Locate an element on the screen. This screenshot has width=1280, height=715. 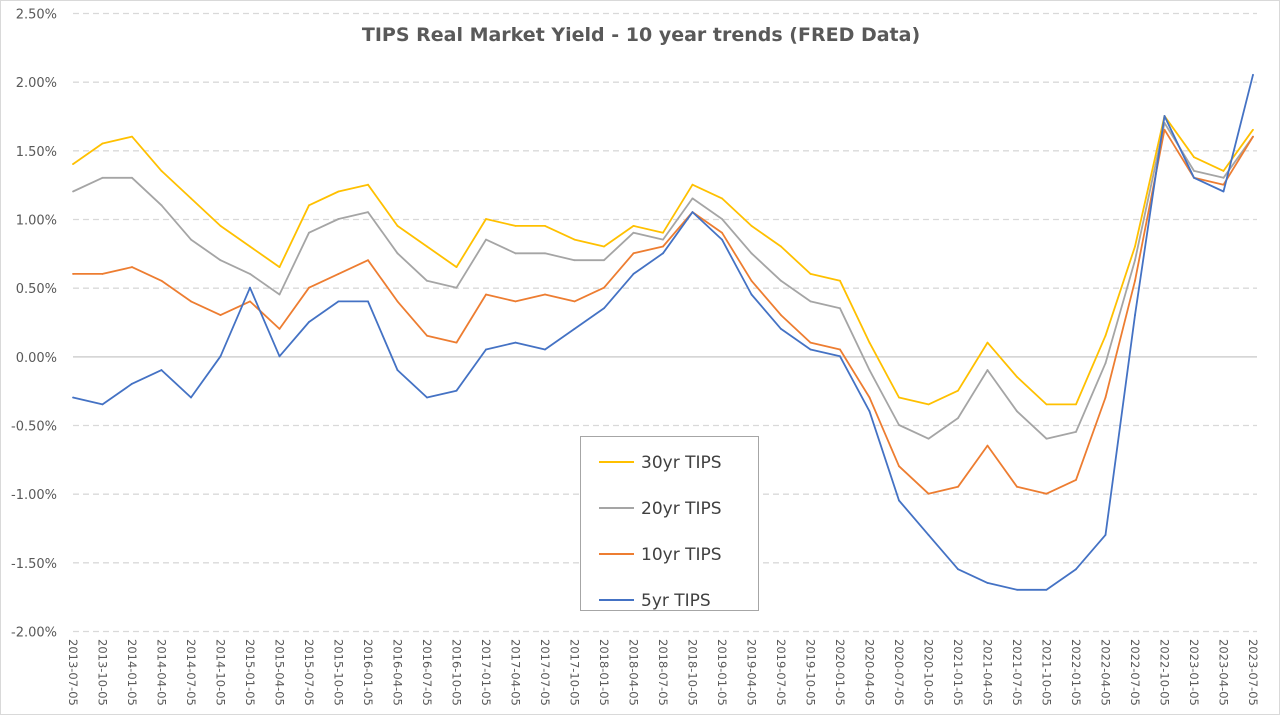
x-tick-label: 2016-10-05 is located at coordinates (457, 672).